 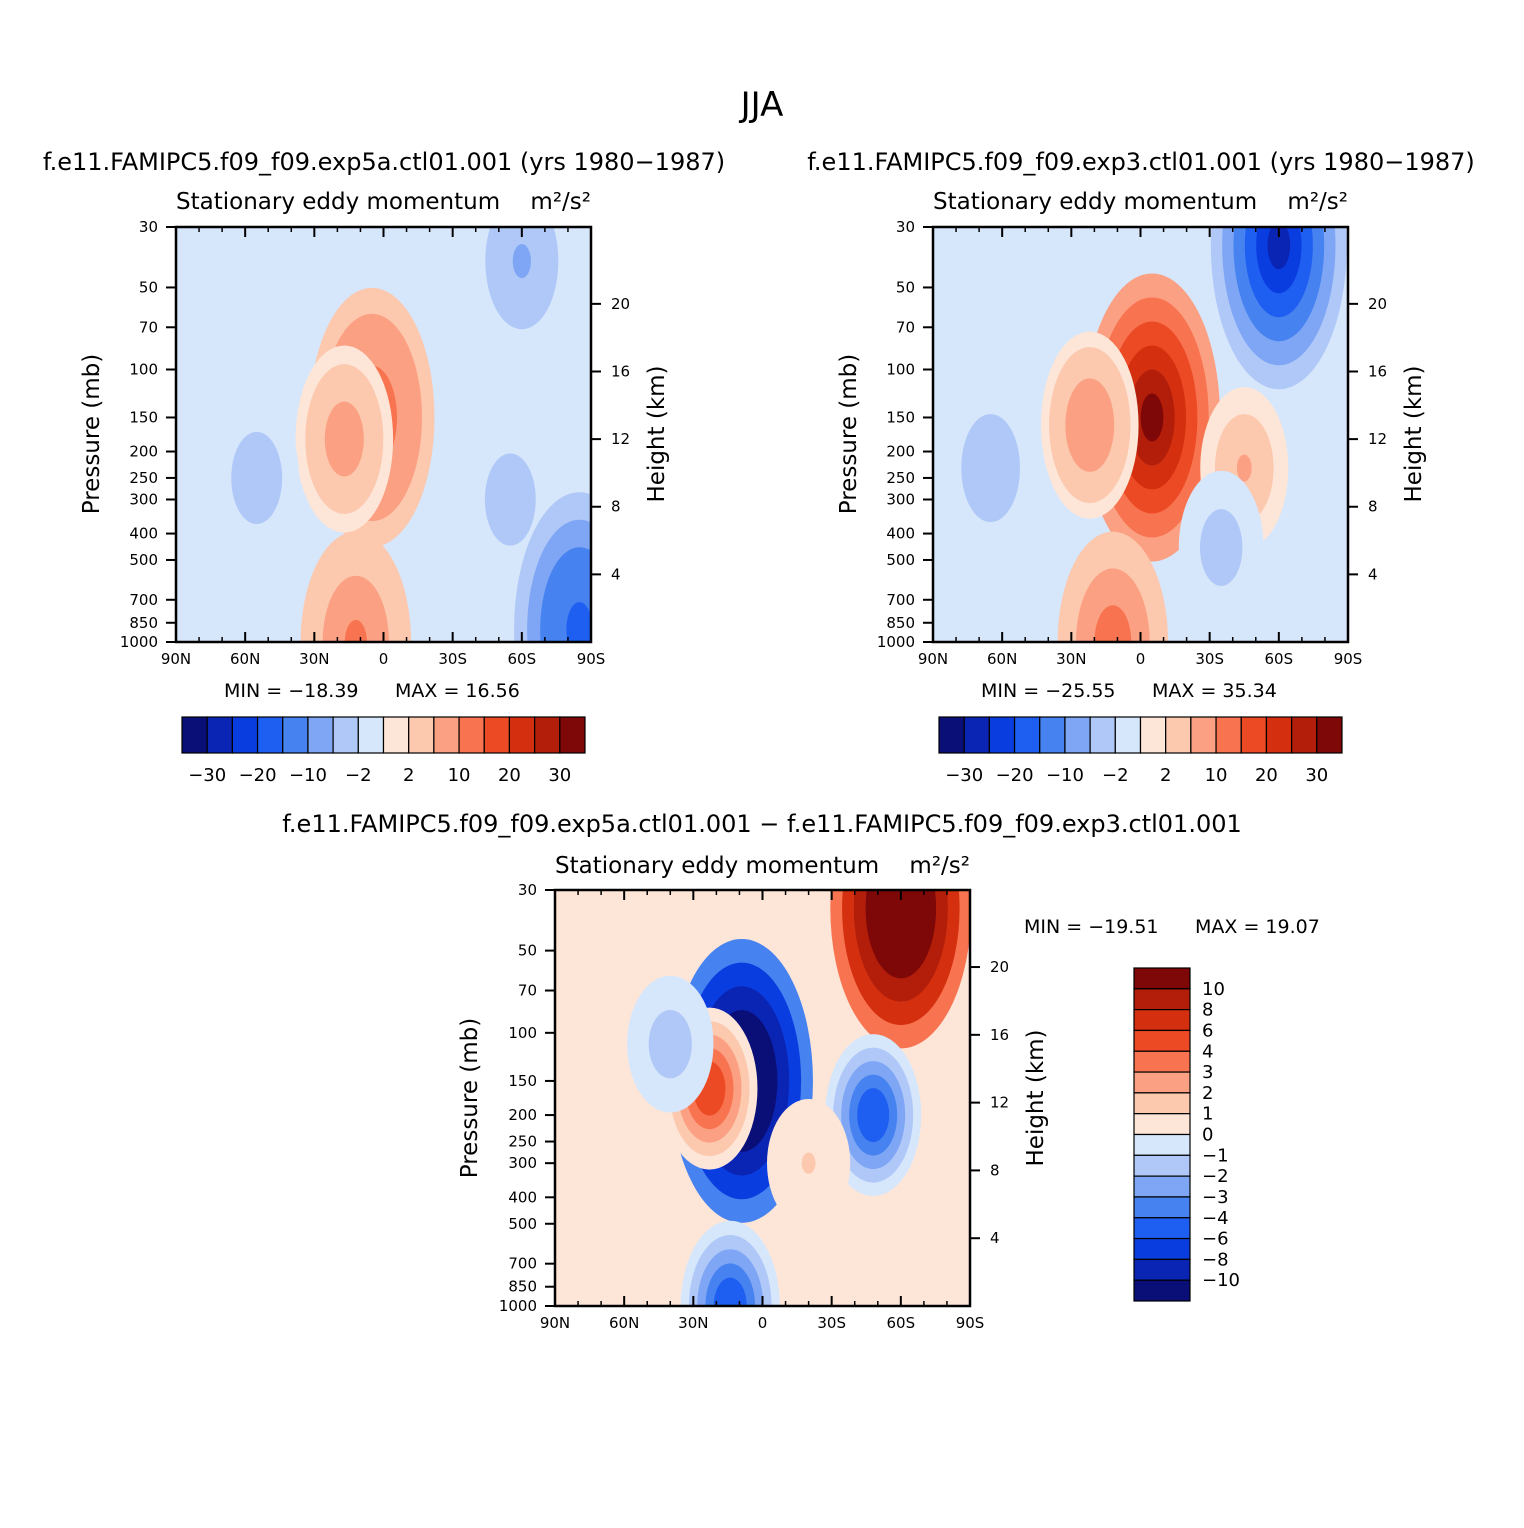 I want to click on colorbar-label: 0, so click(x=1207, y=1135).